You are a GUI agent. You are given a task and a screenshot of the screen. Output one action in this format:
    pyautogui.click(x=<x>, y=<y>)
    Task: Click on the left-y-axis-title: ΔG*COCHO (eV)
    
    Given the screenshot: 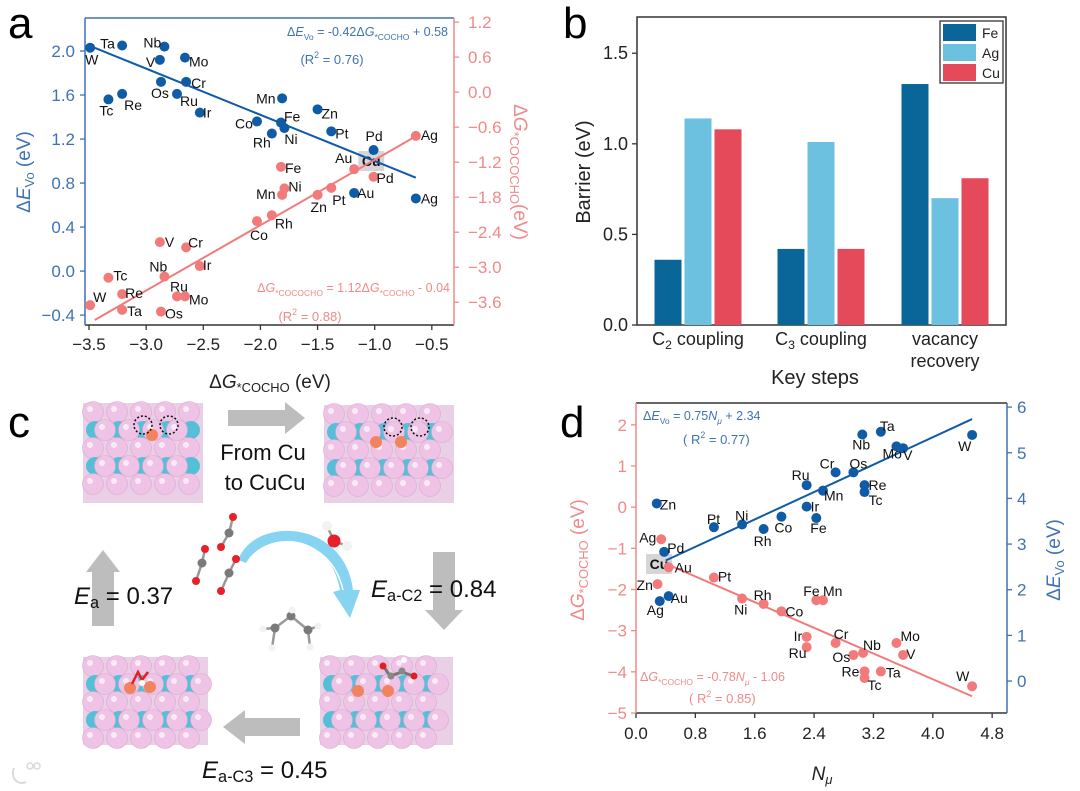 What is the action you would take?
    pyautogui.click(x=579, y=560)
    